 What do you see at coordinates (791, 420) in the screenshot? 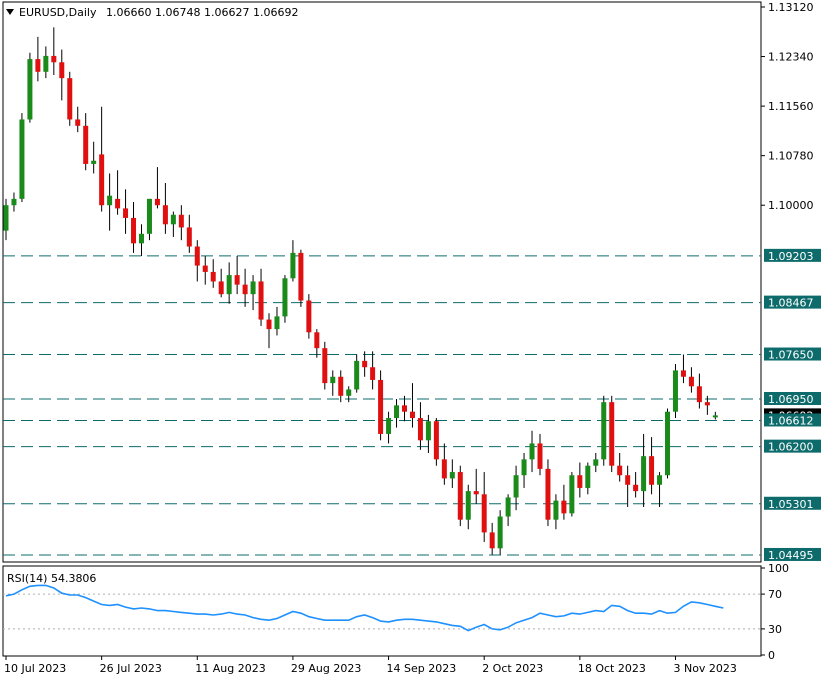
I see `level-label: 1.06612` at bounding box center [791, 420].